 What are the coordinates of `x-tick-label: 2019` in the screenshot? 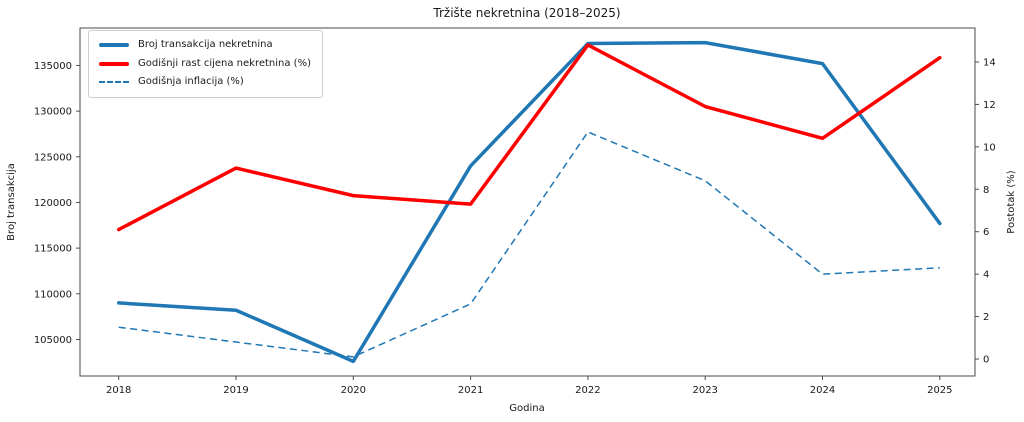 It's located at (235, 390).